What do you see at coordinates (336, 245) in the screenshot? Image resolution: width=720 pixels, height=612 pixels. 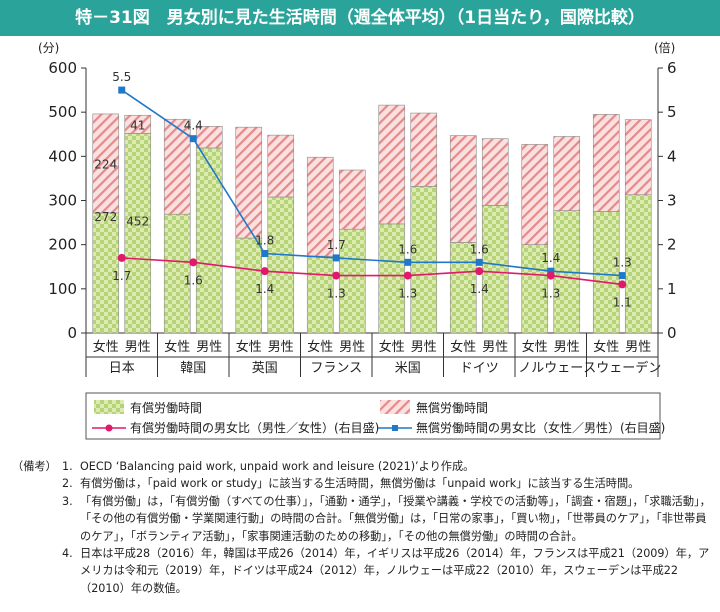 I see `unpaid-ratio-label: 1.7` at bounding box center [336, 245].